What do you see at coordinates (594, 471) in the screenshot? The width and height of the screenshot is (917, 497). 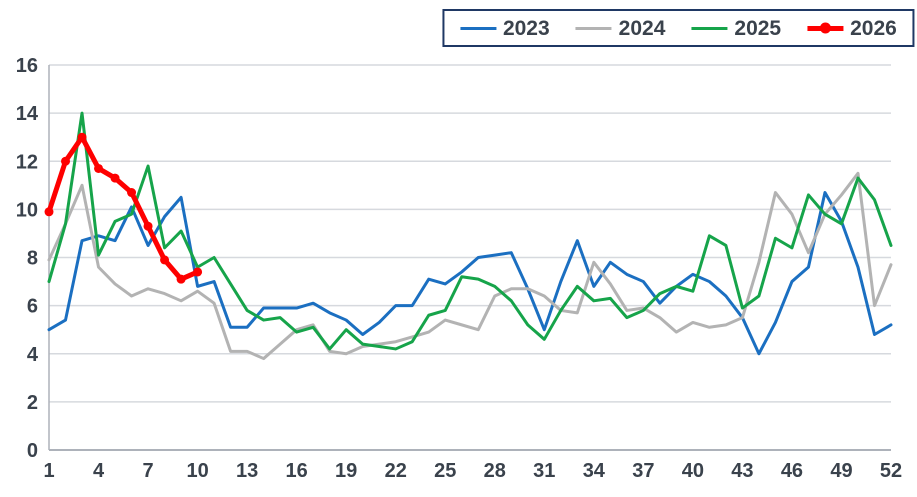 I see `x-axis-tick-label-34: 34` at bounding box center [594, 471].